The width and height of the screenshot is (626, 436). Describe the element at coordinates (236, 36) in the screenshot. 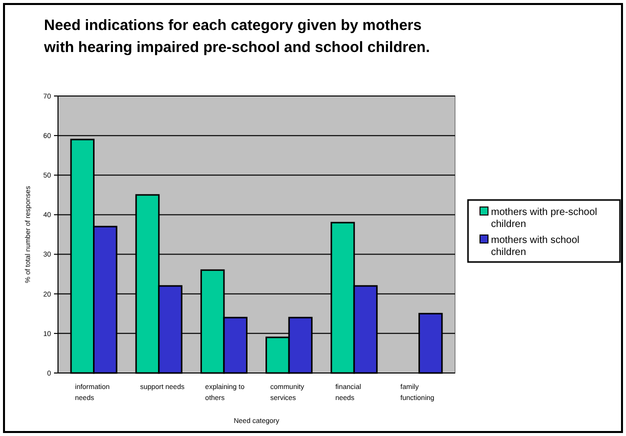

I see `chart-title: Need indications for each category given by mothers with hearing impaired pre-school and school children.` at that location.